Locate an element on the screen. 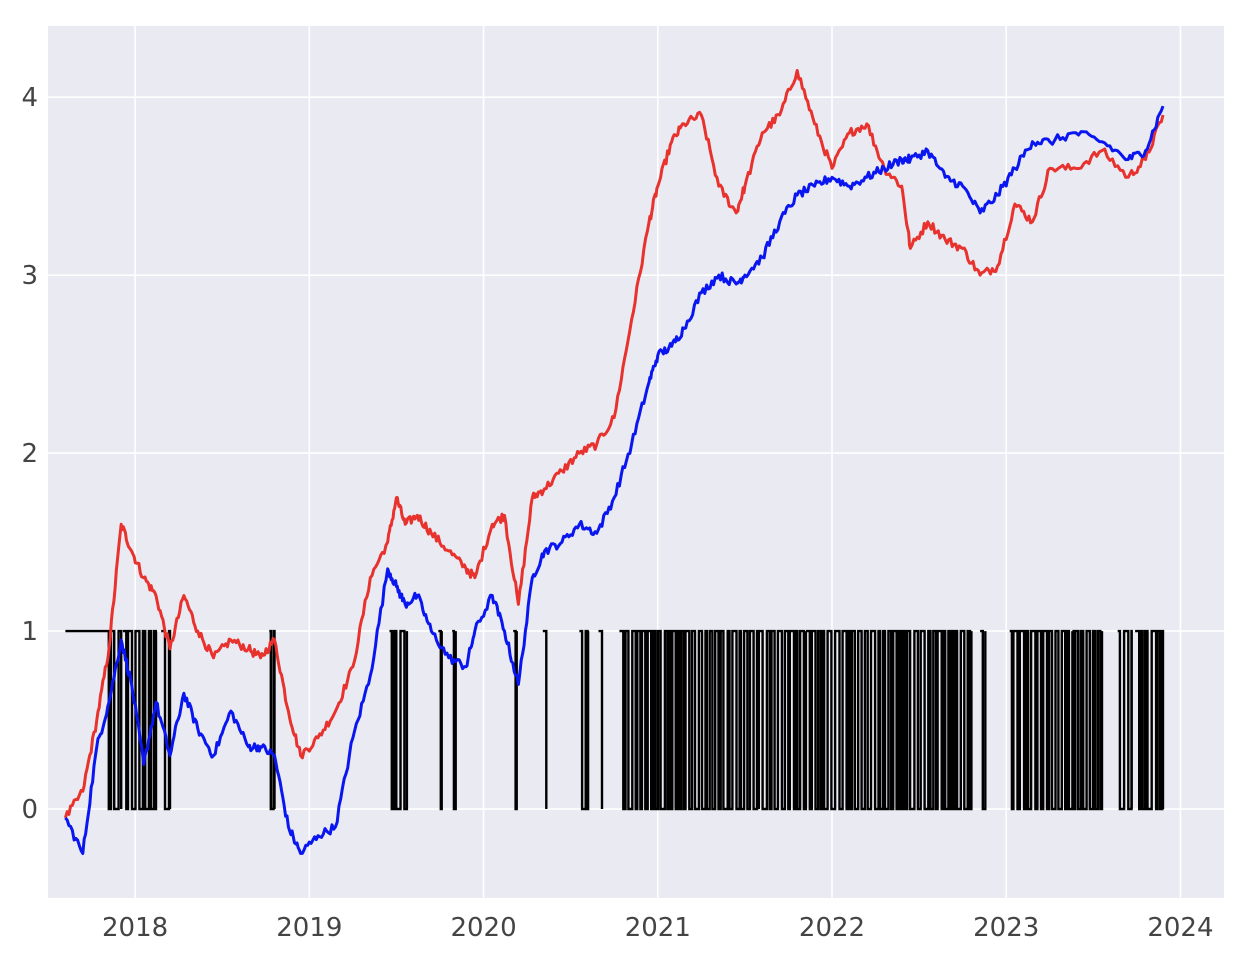 Image resolution: width=1244 pixels, height=969 pixels. y-tick-label: 2 is located at coordinates (29, 454).